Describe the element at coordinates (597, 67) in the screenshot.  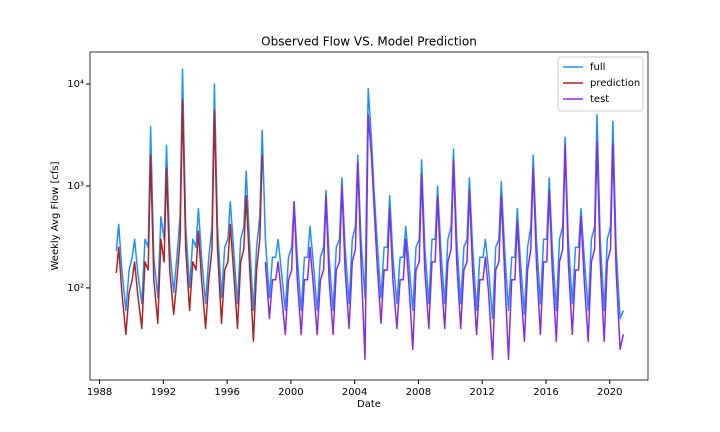
I see `legend-label: full` at that location.